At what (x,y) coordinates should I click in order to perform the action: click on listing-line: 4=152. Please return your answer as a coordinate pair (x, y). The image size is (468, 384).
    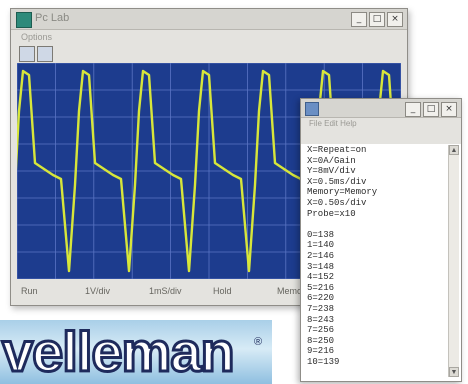
    Looking at the image, I should click on (321, 277).